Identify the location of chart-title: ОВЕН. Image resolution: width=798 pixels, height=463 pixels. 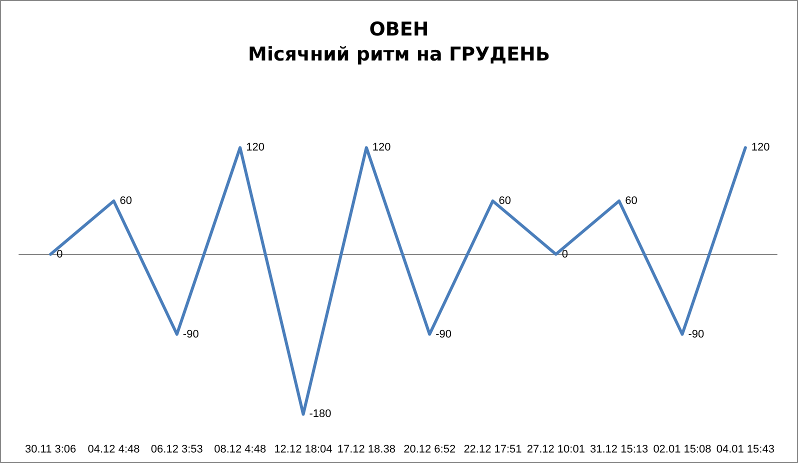
(399, 29).